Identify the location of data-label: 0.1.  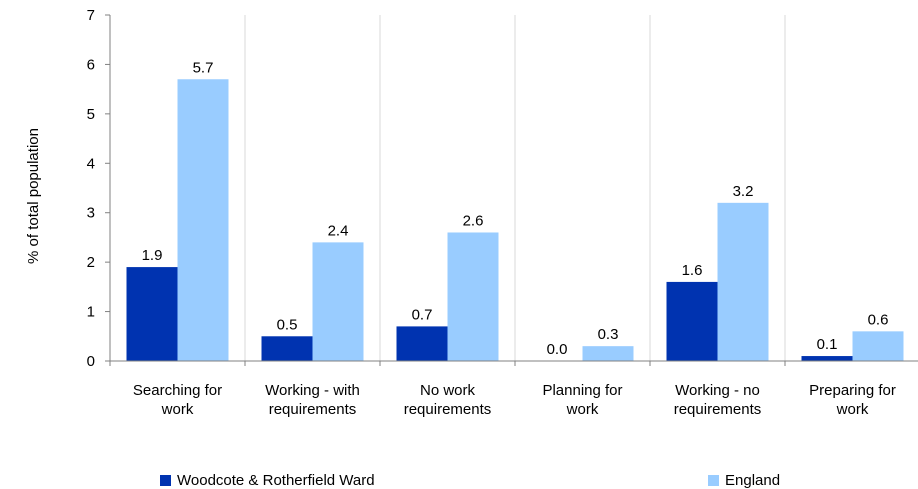
(827, 344).